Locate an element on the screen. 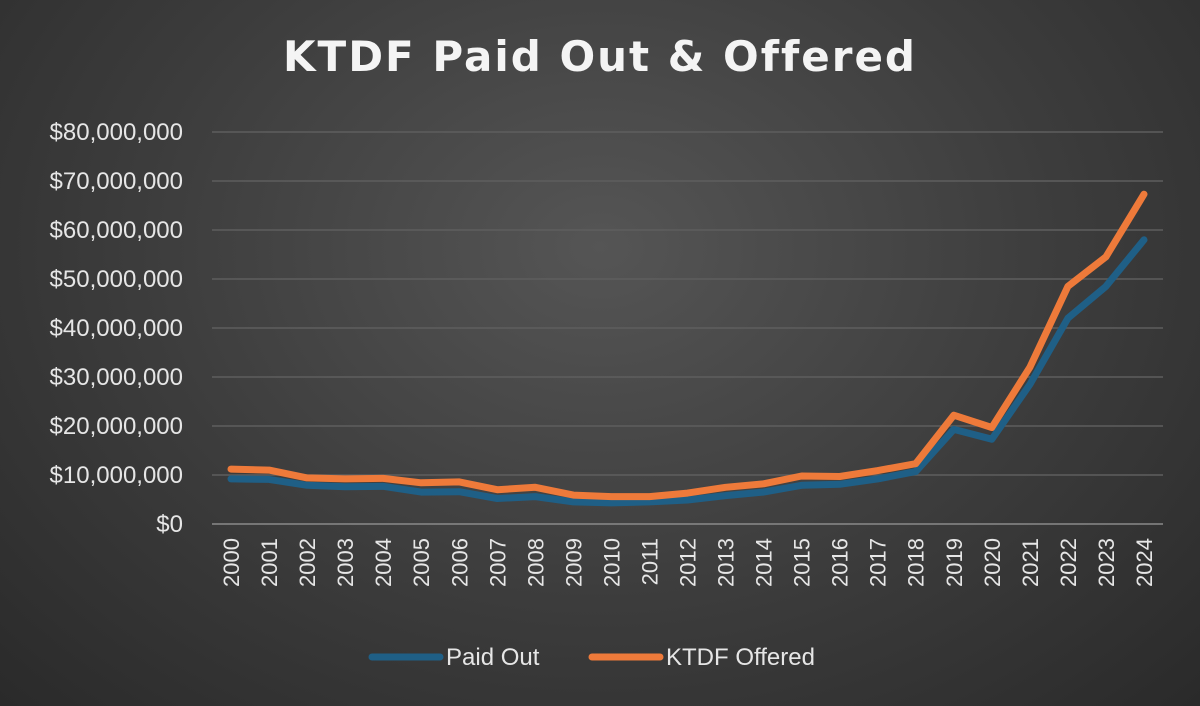 Image resolution: width=1200 pixels, height=706 pixels. x-tick-label: 2012 is located at coordinates (688, 562).